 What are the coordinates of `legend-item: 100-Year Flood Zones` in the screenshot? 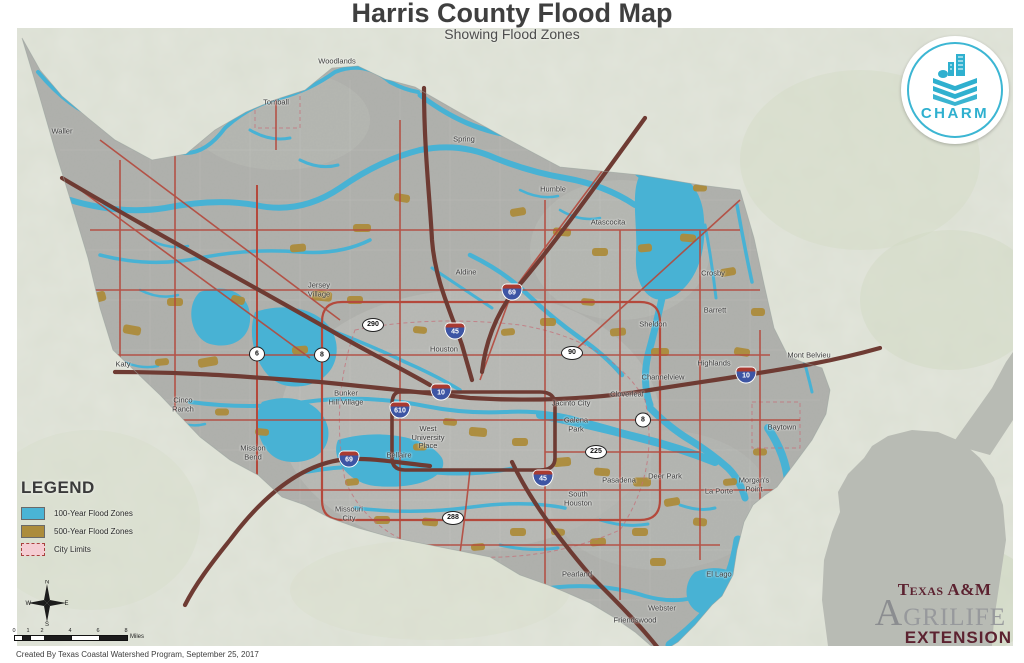 It's located at (77, 513).